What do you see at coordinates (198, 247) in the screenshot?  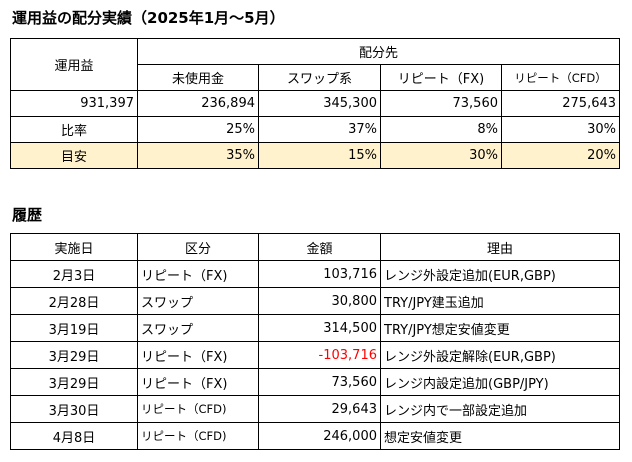 I see `history-column-header: 区分` at bounding box center [198, 247].